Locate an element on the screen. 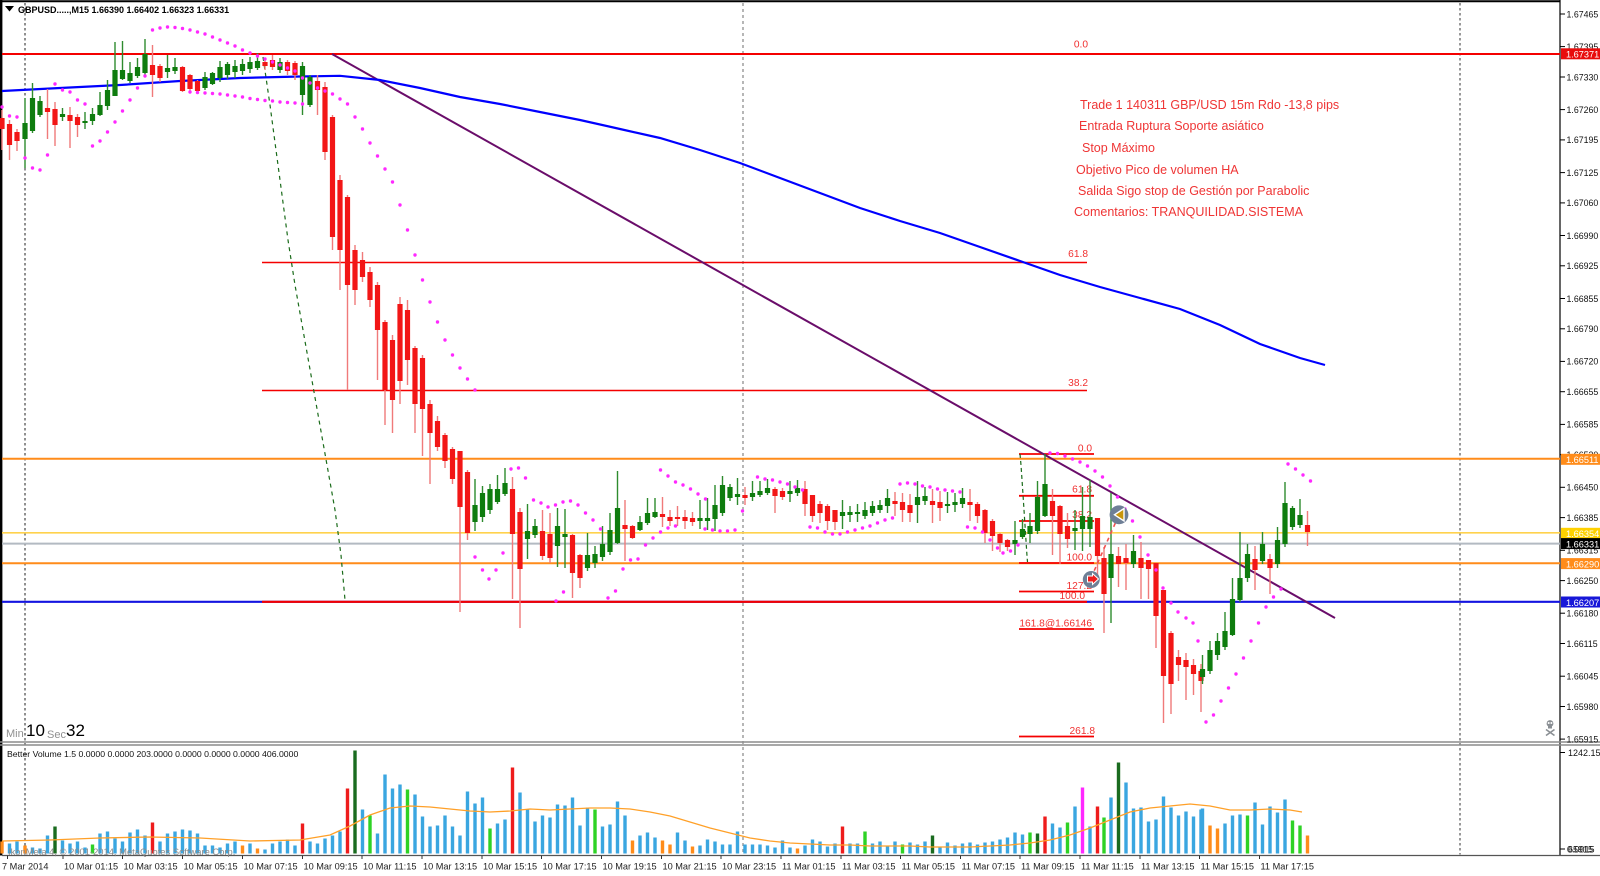 The image size is (1600, 876). svg-text: 1.66250 is located at coordinates (1583, 581).